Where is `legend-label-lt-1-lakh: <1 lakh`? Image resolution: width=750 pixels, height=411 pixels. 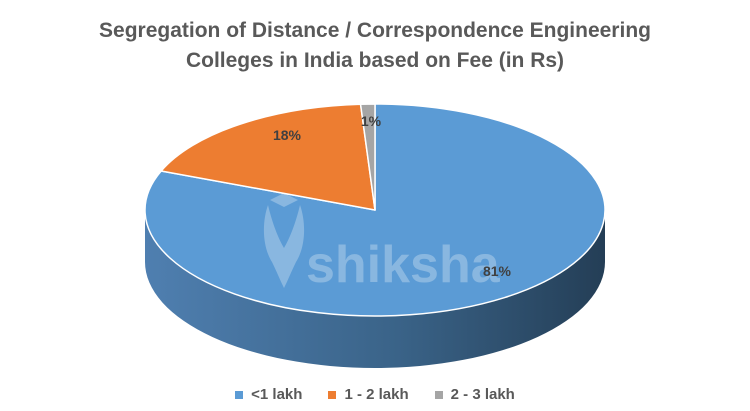 legend-label-lt-1-lakh: <1 lakh is located at coordinates (277, 394).